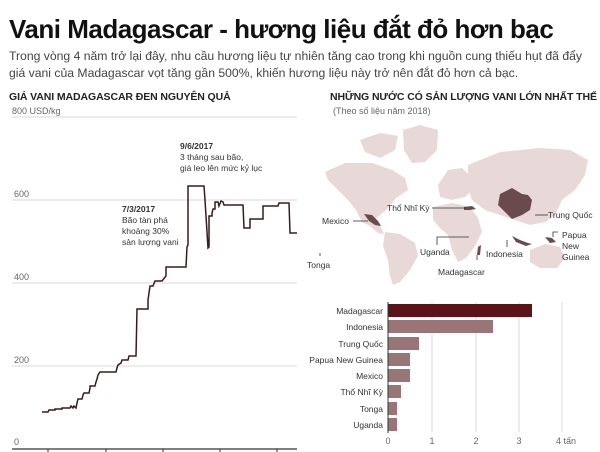 Image resolution: width=600 pixels, height=452 pixels. What do you see at coordinates (515, 203) in the screenshot?
I see `map-china` at bounding box center [515, 203].